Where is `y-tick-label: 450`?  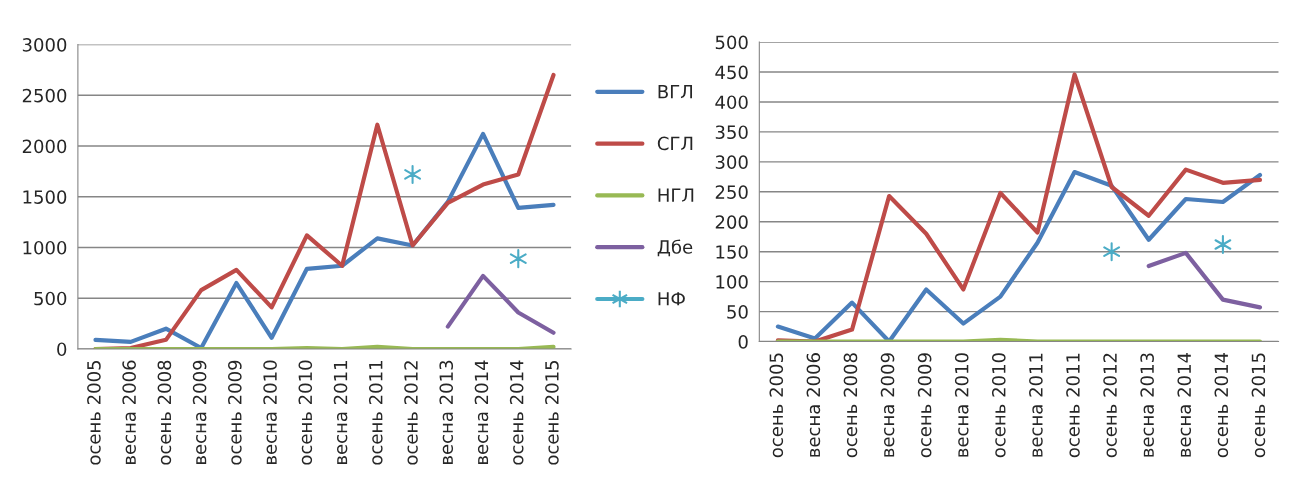 y-tick-label: 450 is located at coordinates (731, 72).